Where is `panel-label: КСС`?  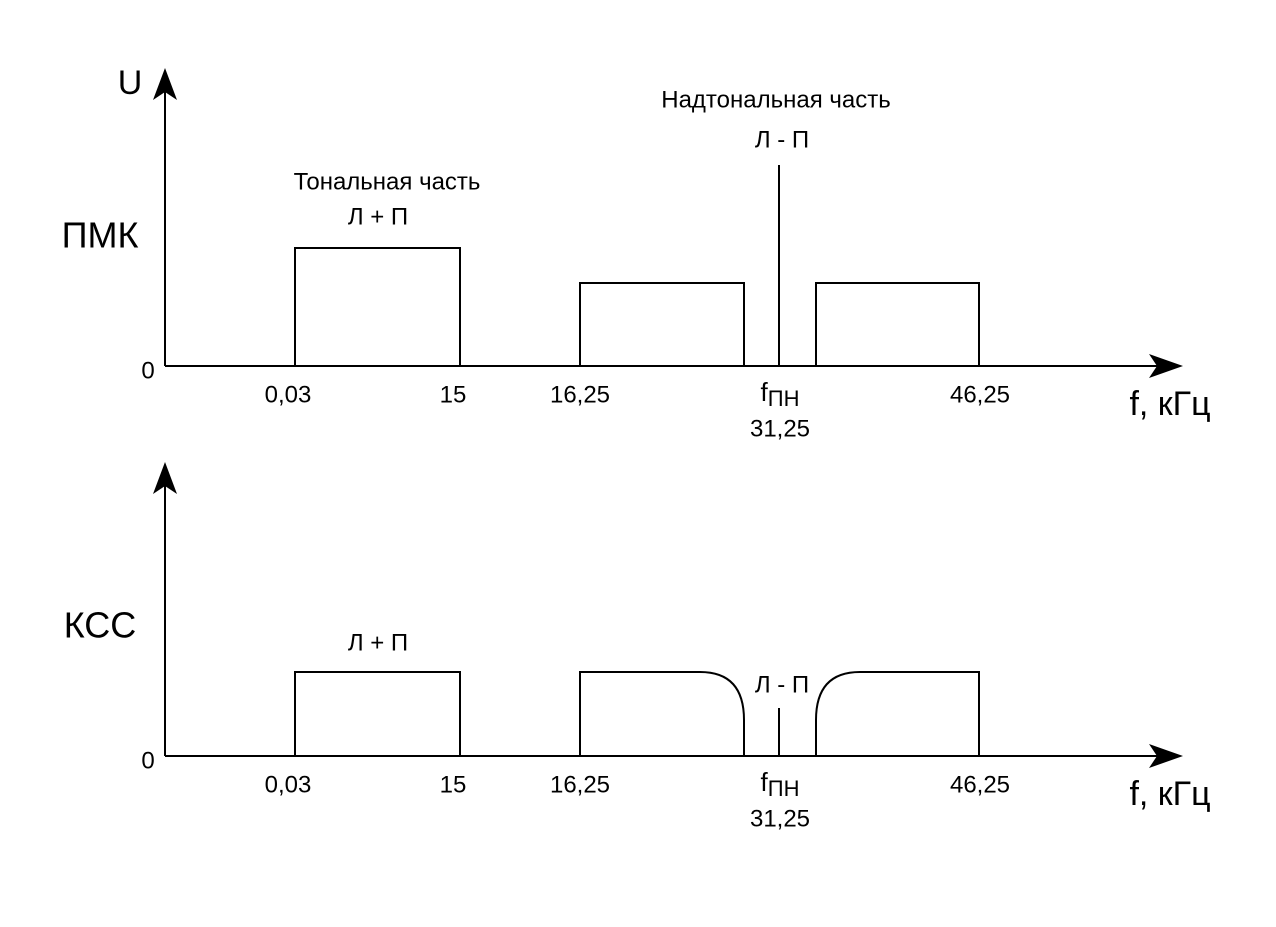
panel-label: КСС is located at coordinates (100, 625).